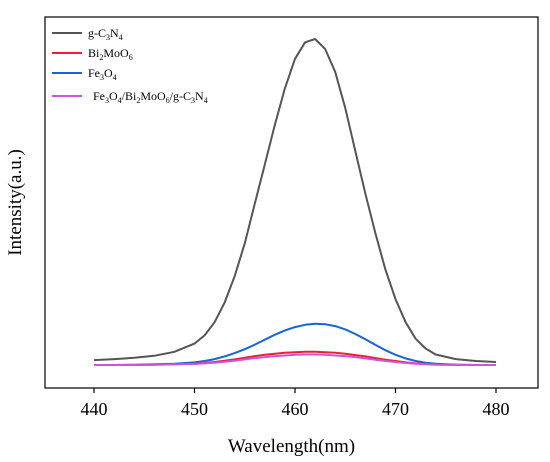 This screenshot has height=462, width=550. I want to click on x-tick-label: 480, so click(496, 409).